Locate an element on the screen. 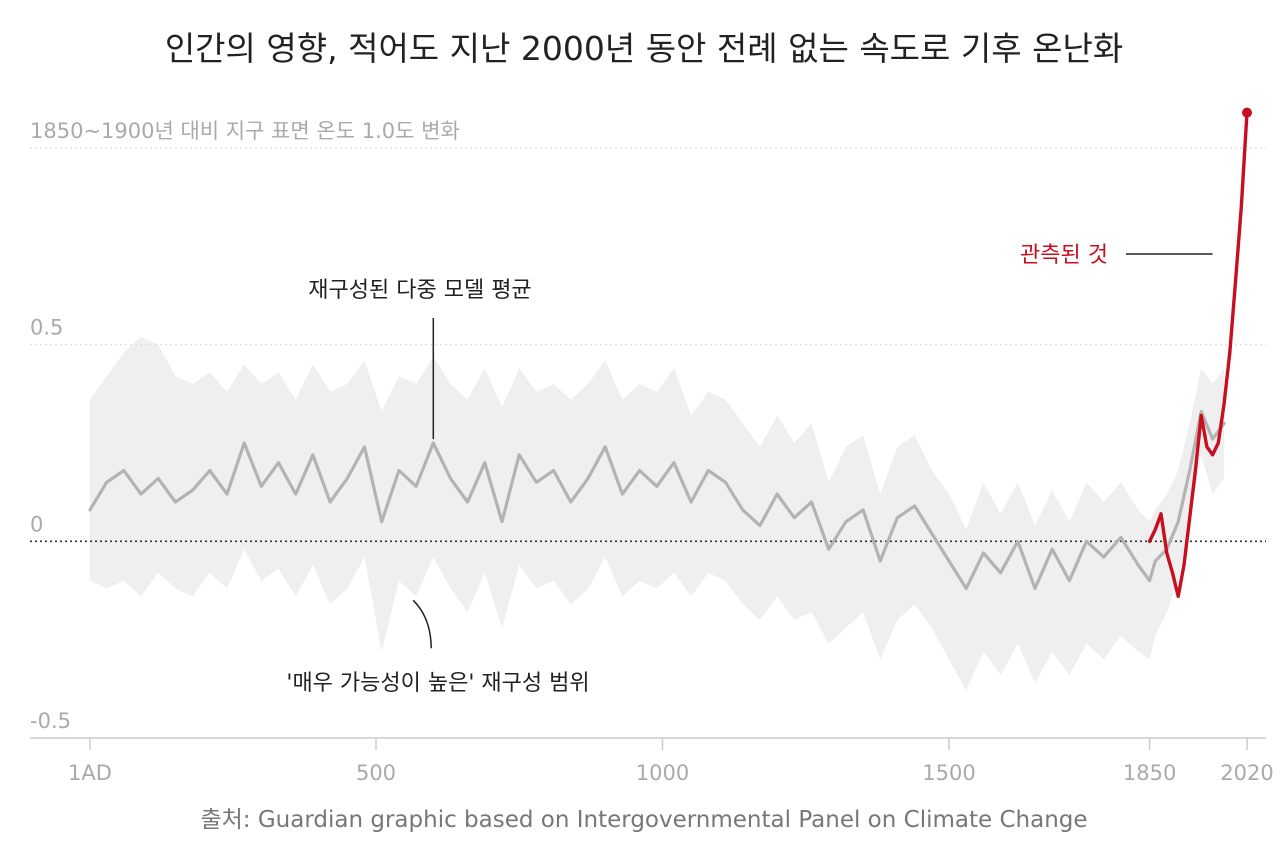 This screenshot has height=850, width=1288. x-tick-label: 500 is located at coordinates (376, 773).